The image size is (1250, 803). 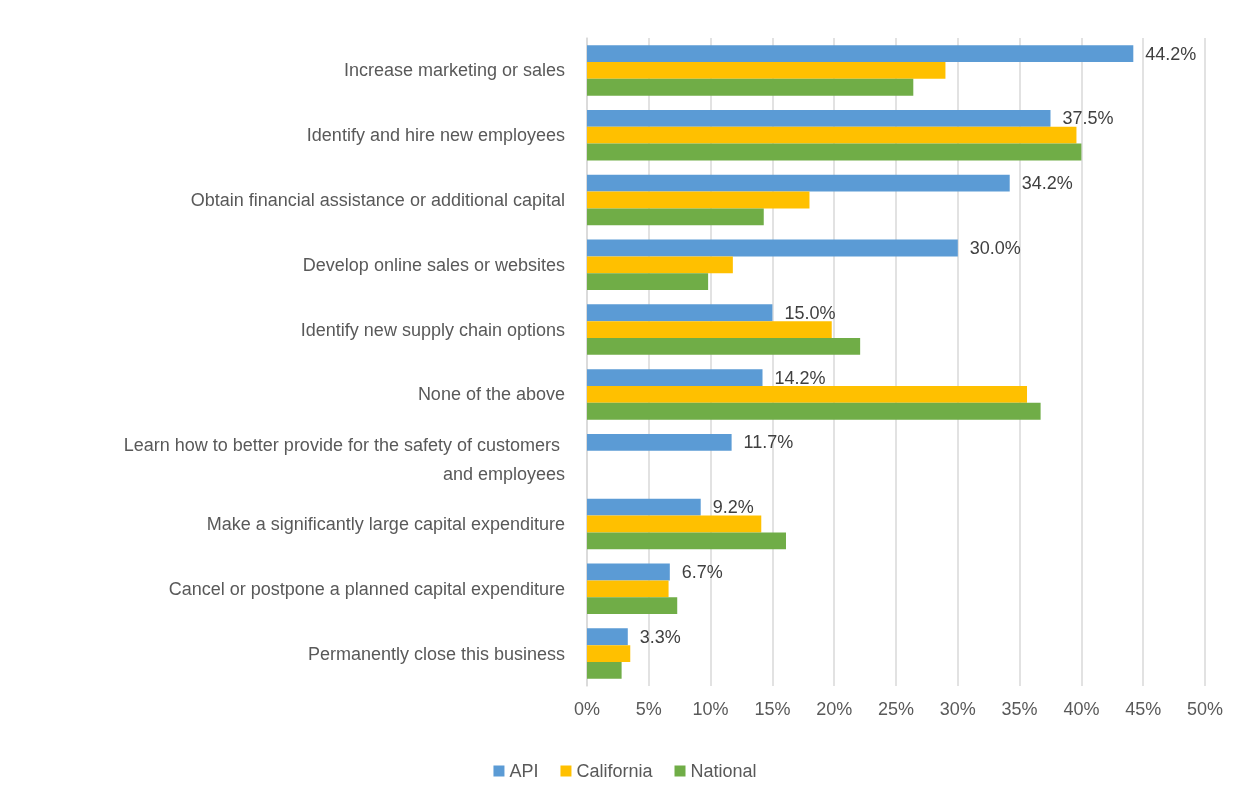 I want to click on data-label: 37.5%, so click(x=1088, y=118).